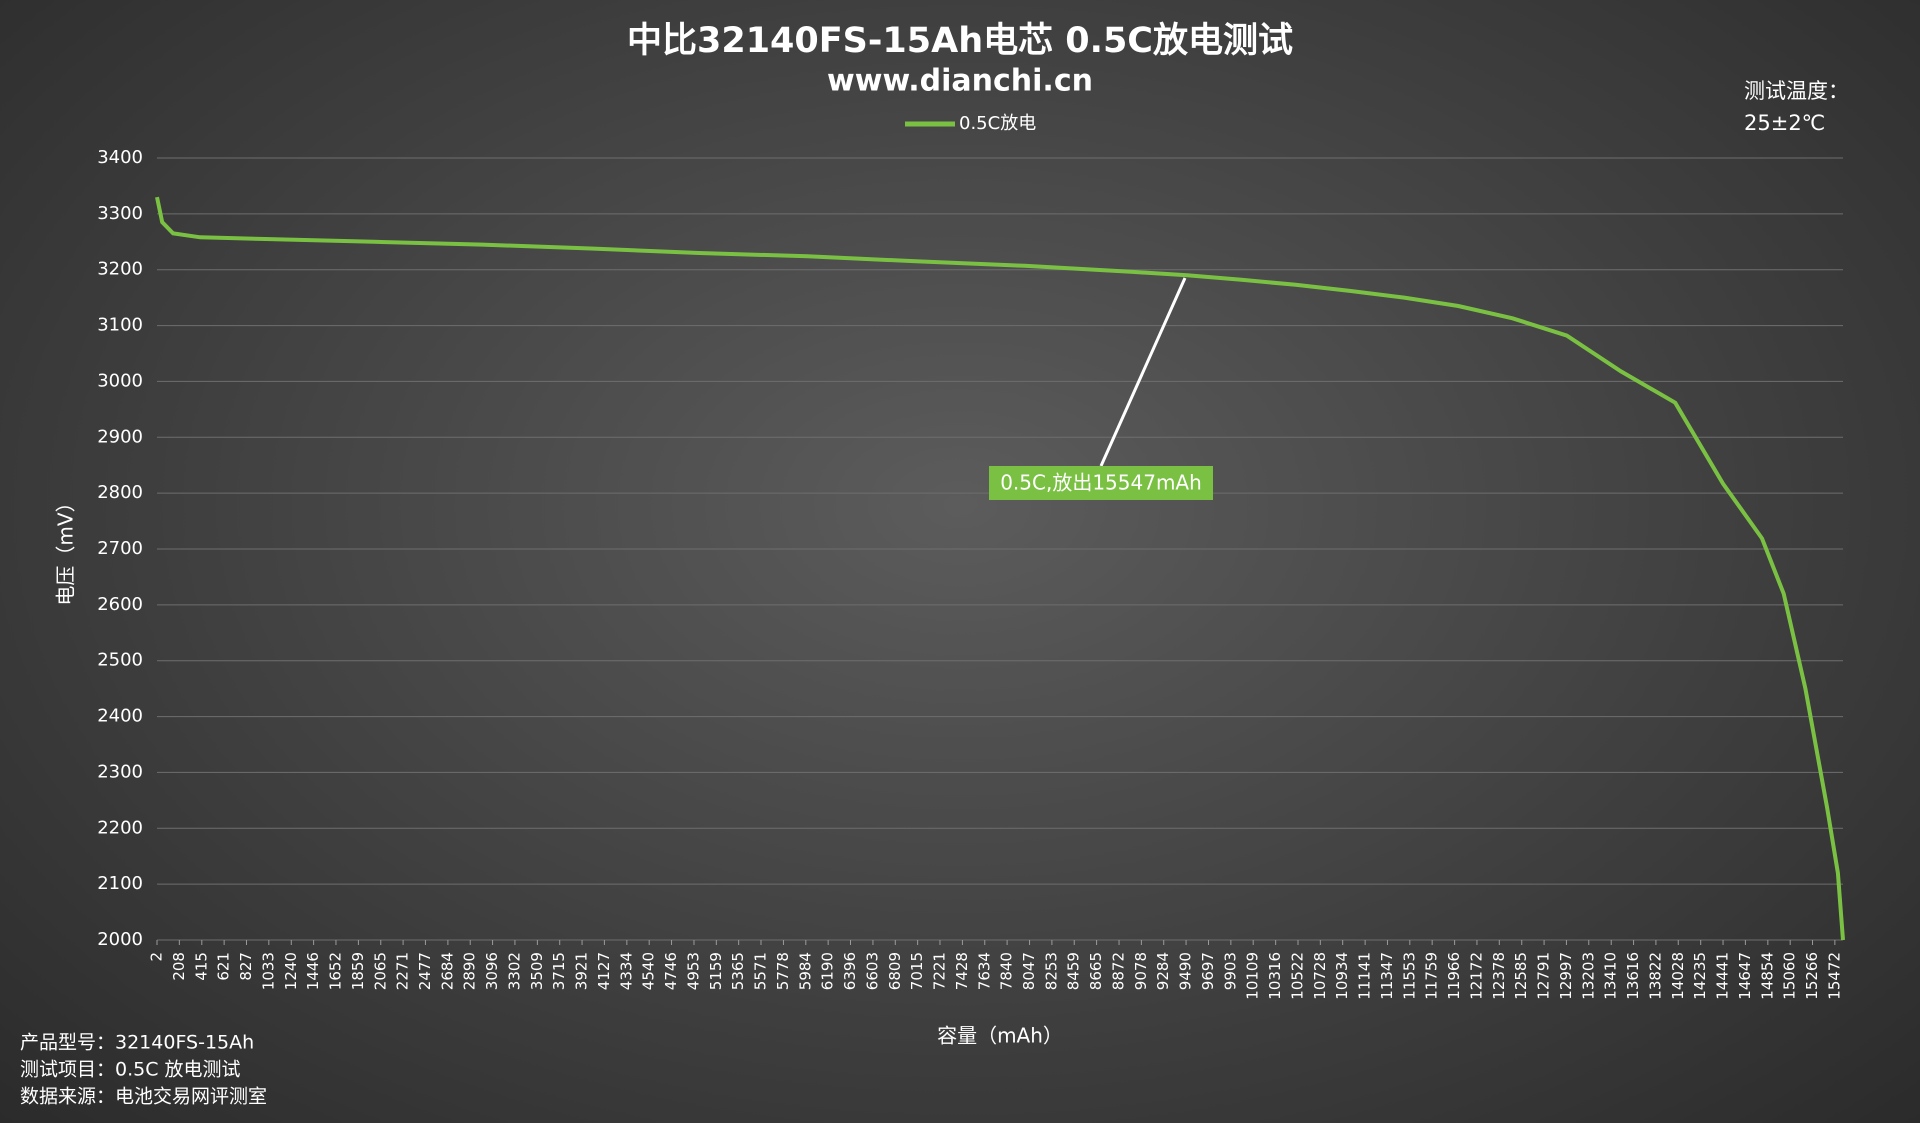  I want to click on x-tick-label: 1859, so click(358, 971).